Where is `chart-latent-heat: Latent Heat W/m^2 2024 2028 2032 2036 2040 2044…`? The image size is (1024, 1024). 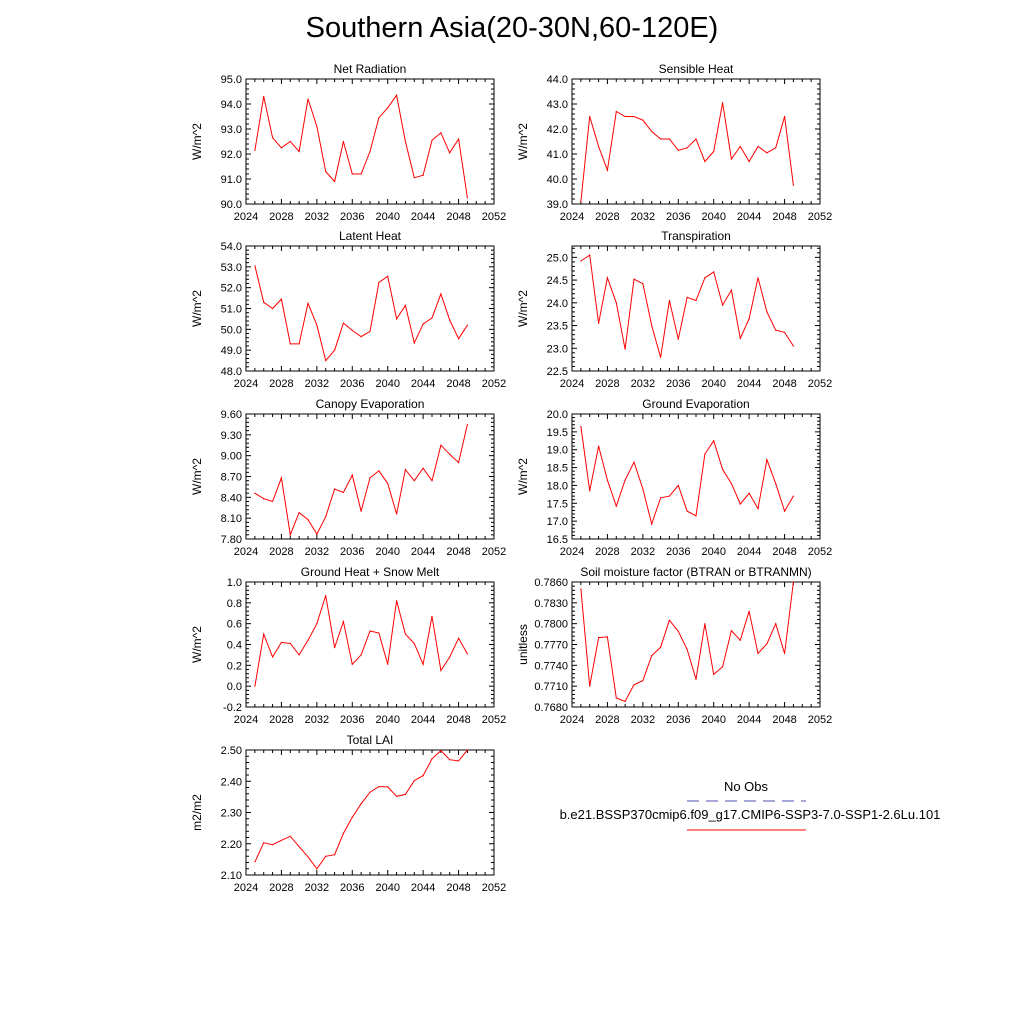 chart-latent-heat: Latent Heat W/m^2 2024 2028 2032 2036 2040 2044… is located at coordinates (348, 309).